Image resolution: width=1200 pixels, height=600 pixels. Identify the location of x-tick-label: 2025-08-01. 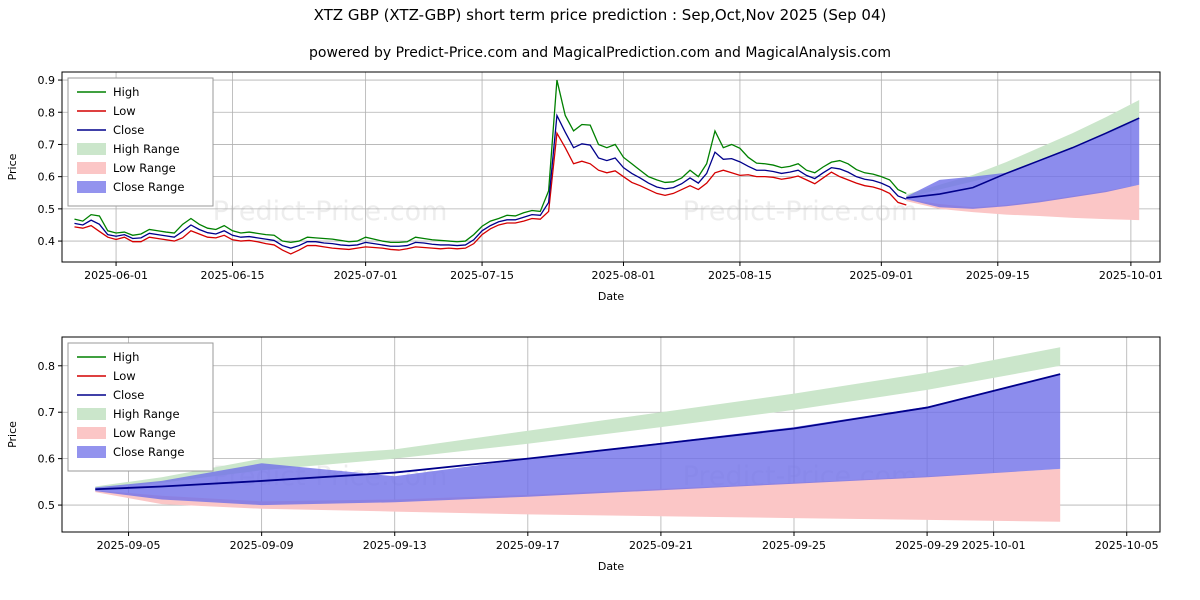
(624, 275).